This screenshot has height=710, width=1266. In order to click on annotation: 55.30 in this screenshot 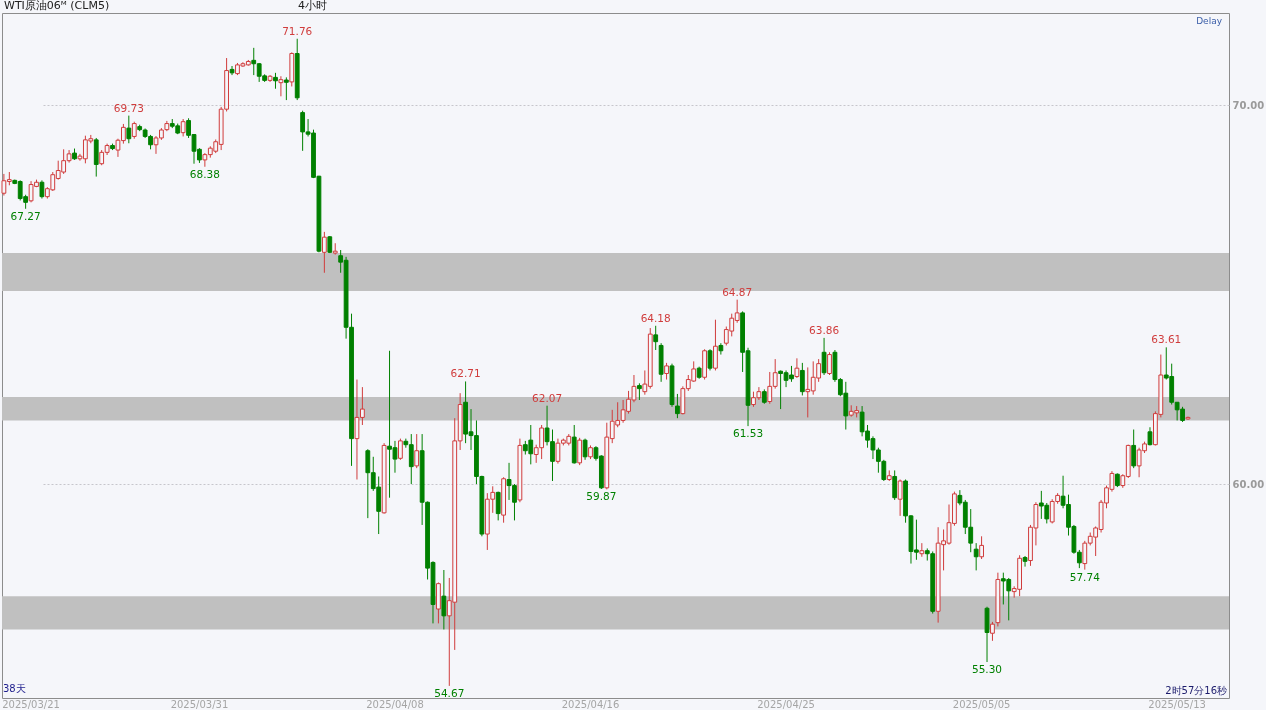, I will do `click(987, 669)`.